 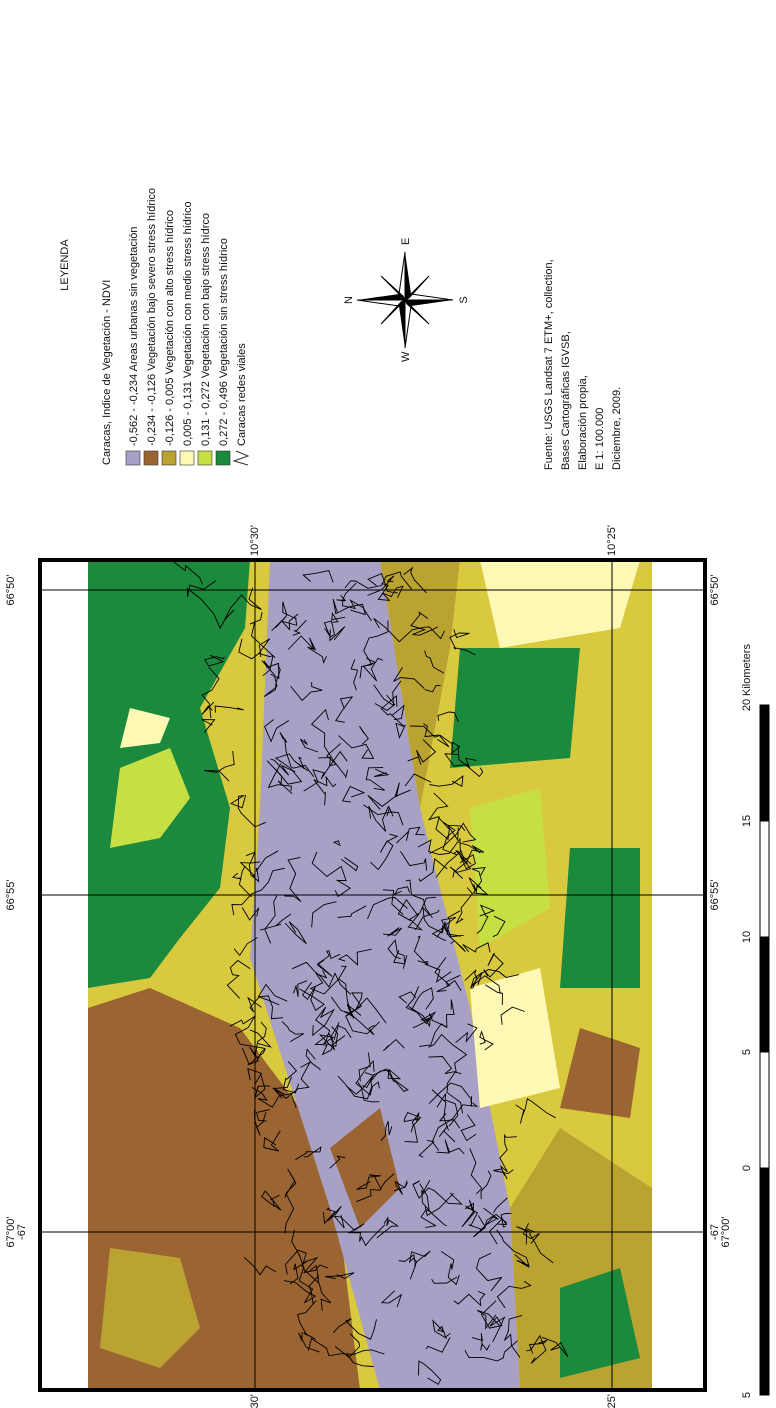 I want to click on longitude-label: 66°50', so click(x=11, y=590).